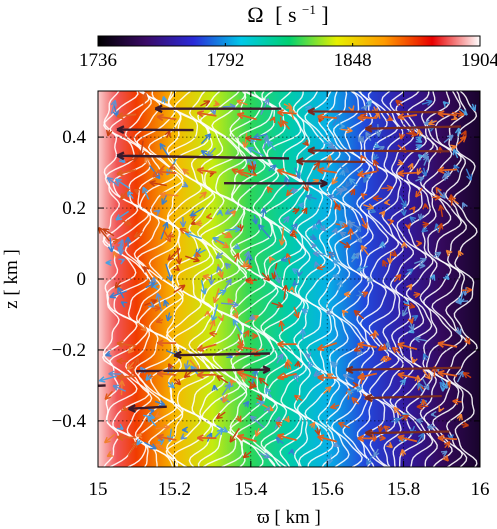  I want to click on y-tick-label: −0.4, so click(69, 421).